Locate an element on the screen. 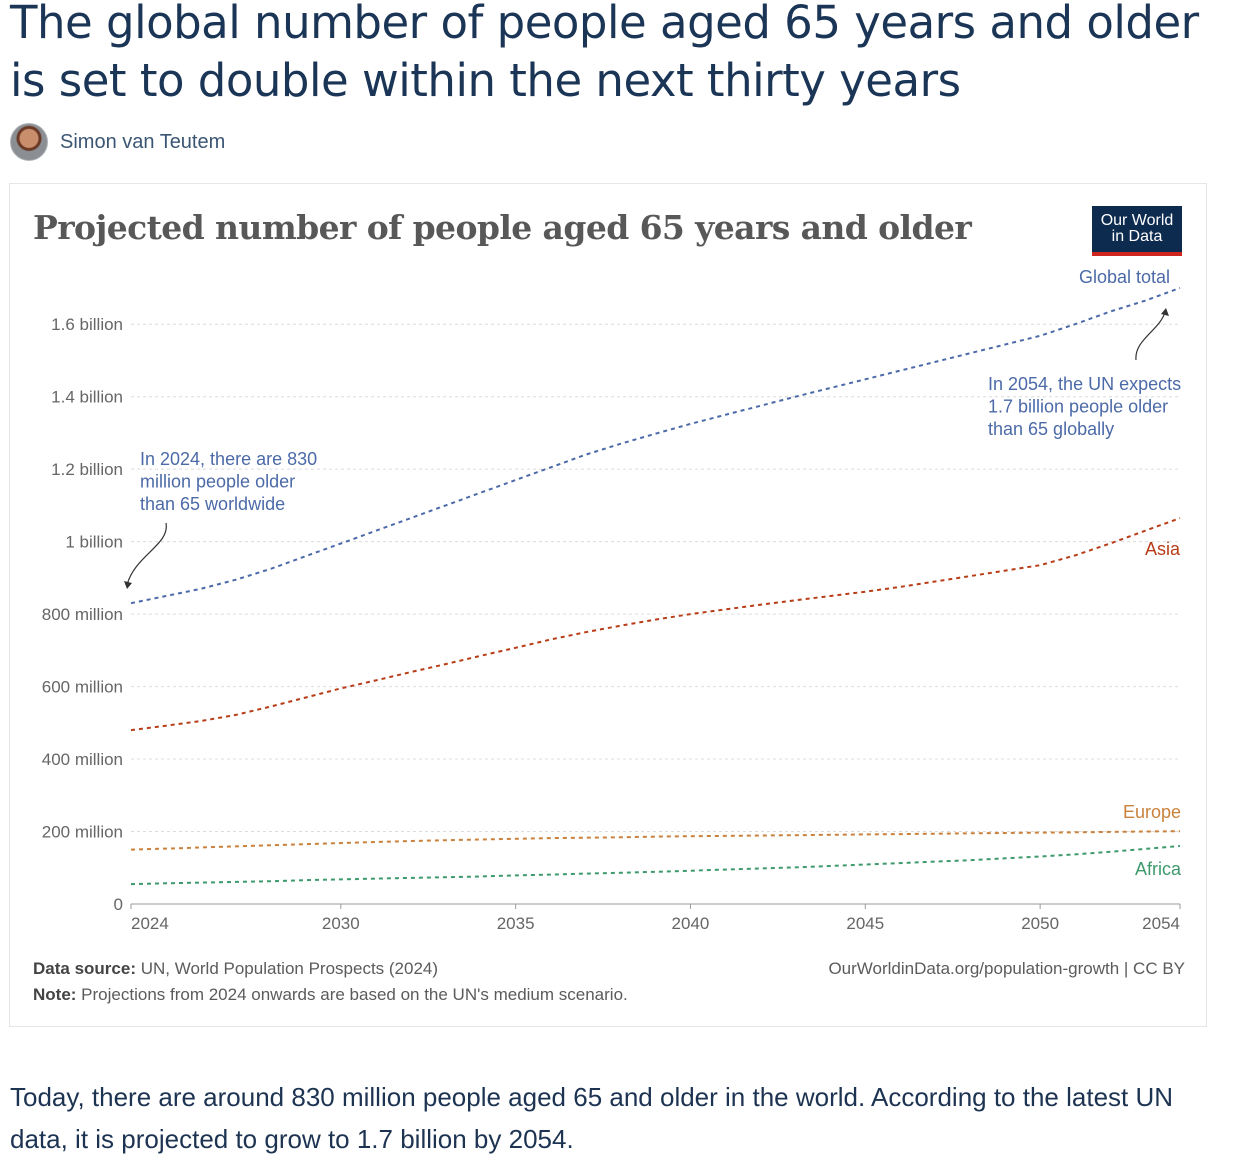 The height and width of the screenshot is (1176, 1246). y-tick-label: 800 million is located at coordinates (82, 614).